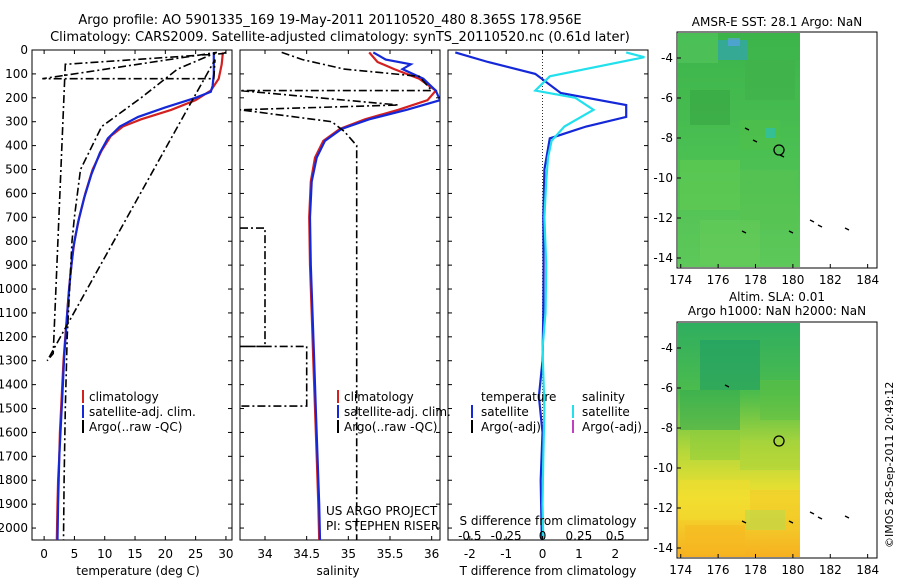  What do you see at coordinates (506, 536) in the screenshot?
I see `xtick-top-label: -0.25` at bounding box center [506, 536].